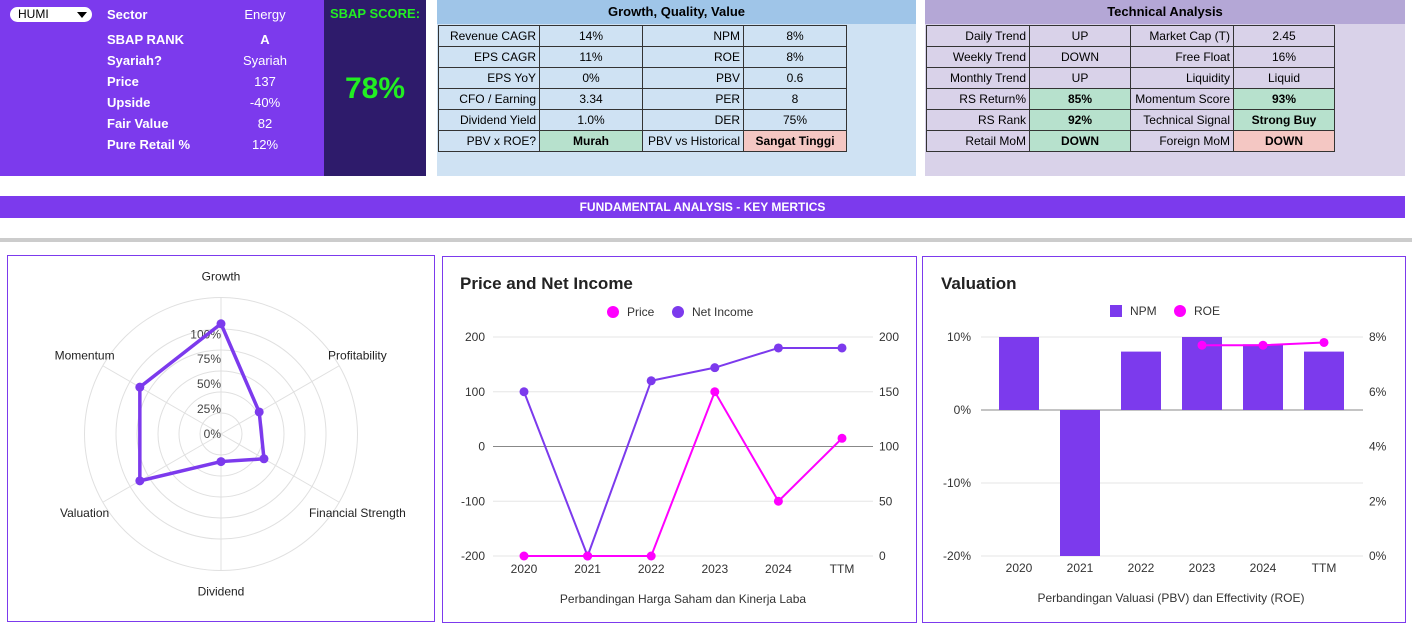 This screenshot has height=626, width=1412. What do you see at coordinates (1378, 337) in the screenshot?
I see `y-right-tick-label: 8%` at bounding box center [1378, 337].